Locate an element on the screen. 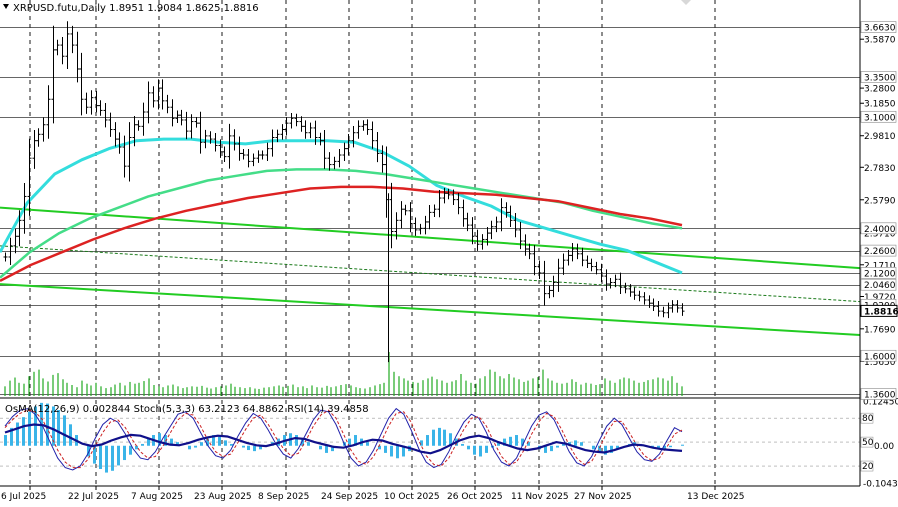  date-label: 24 Sep 2025 is located at coordinates (349, 497).